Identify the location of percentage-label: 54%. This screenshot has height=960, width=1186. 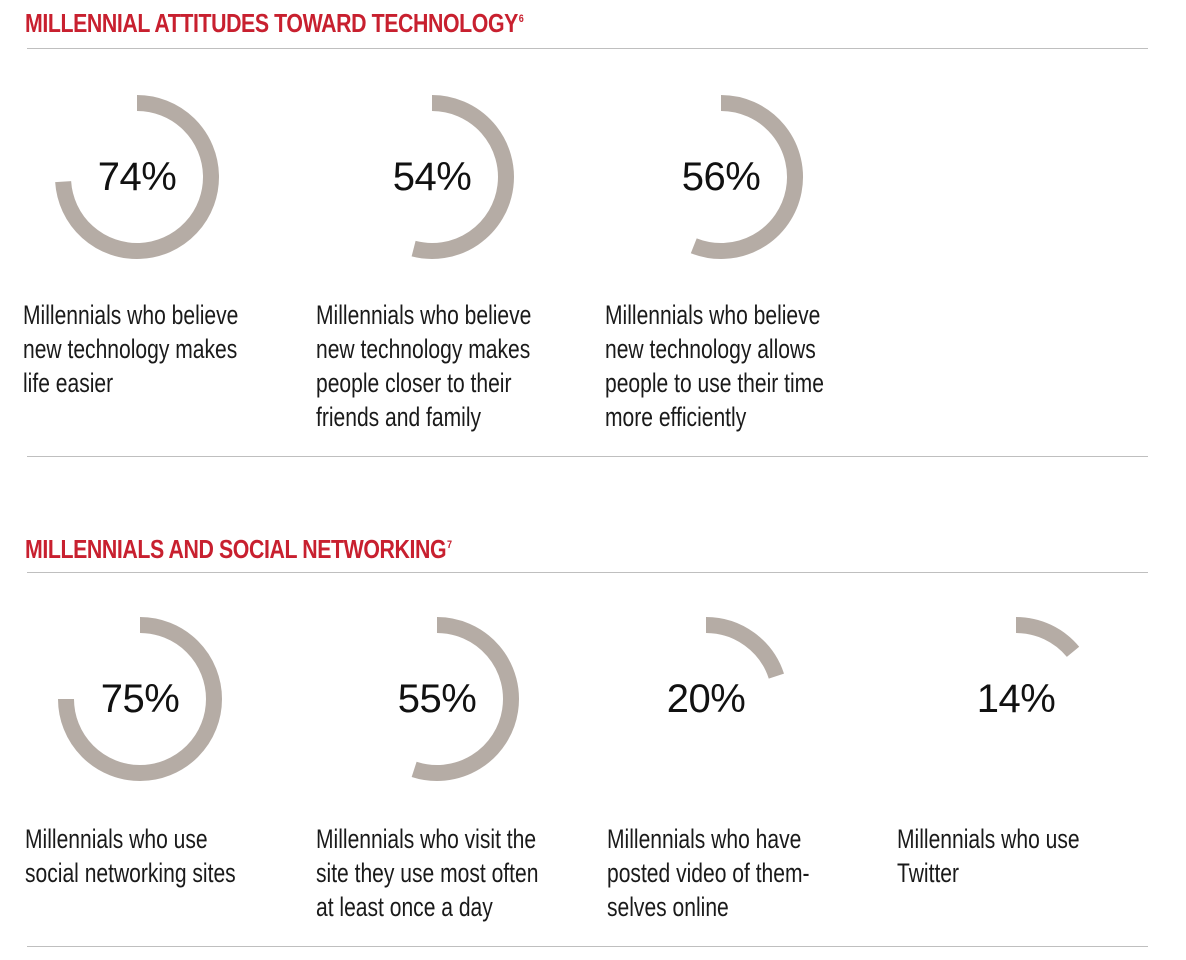
(432, 177).